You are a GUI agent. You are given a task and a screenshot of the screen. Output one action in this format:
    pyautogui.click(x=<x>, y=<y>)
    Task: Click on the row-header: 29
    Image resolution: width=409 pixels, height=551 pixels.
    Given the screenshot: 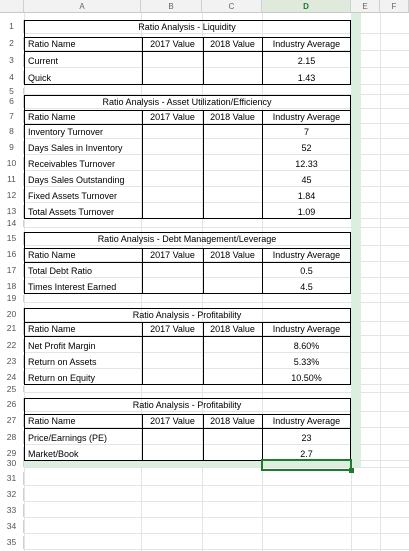 What is the action you would take?
    pyautogui.click(x=12, y=453)
    